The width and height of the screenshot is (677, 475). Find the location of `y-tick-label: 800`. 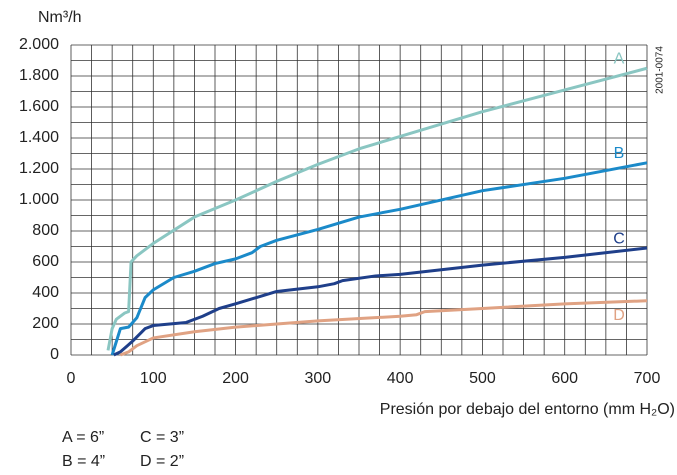

y-tick-label: 800 is located at coordinates (45, 230).